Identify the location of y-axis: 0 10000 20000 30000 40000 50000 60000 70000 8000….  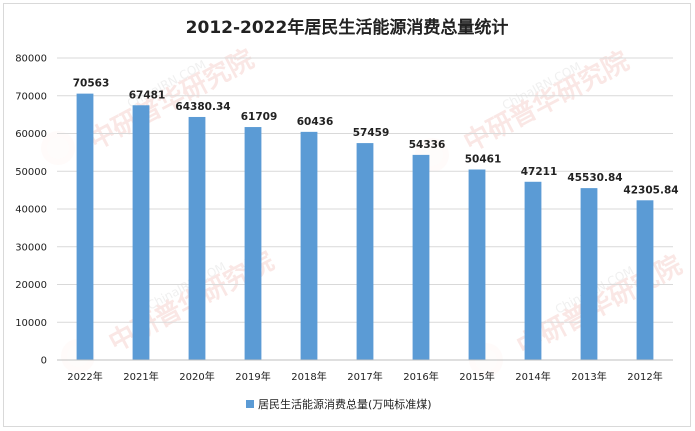
(31, 210).